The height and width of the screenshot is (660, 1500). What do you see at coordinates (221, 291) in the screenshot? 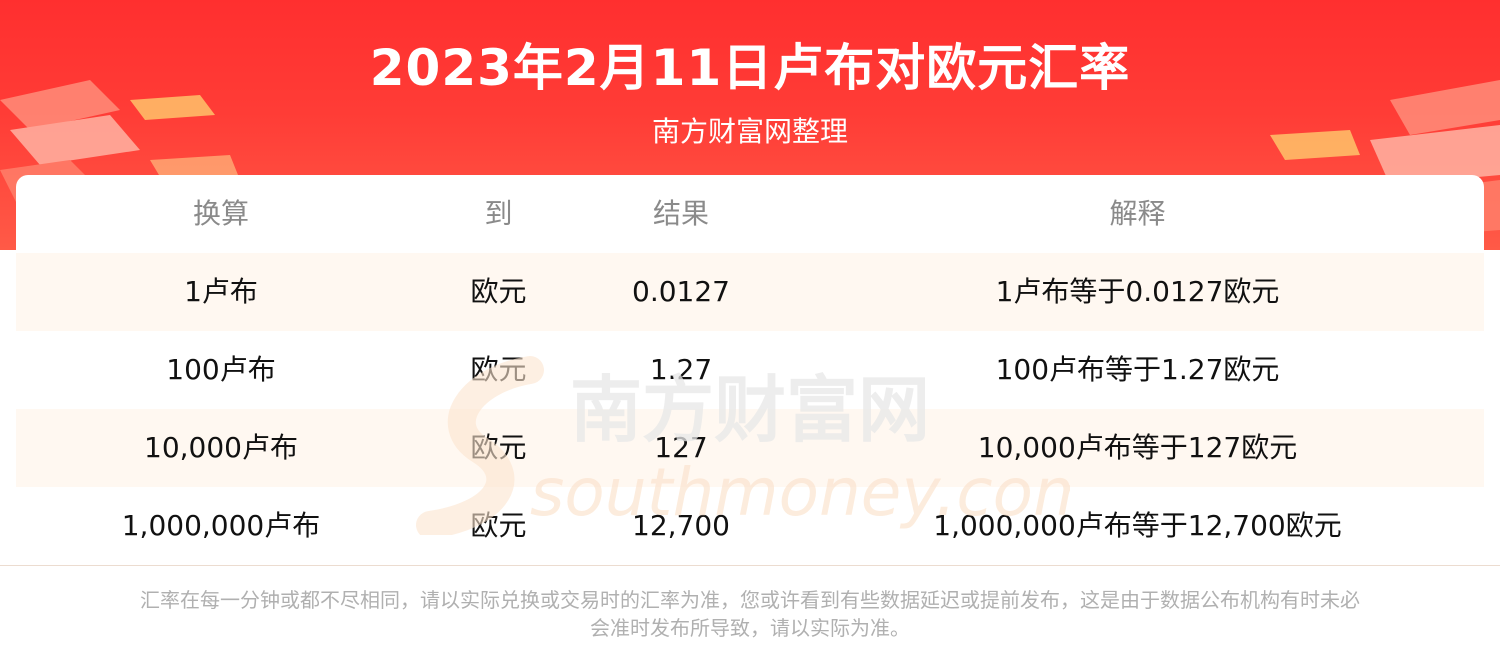
I see `table-cell: 1卢布` at bounding box center [221, 291].